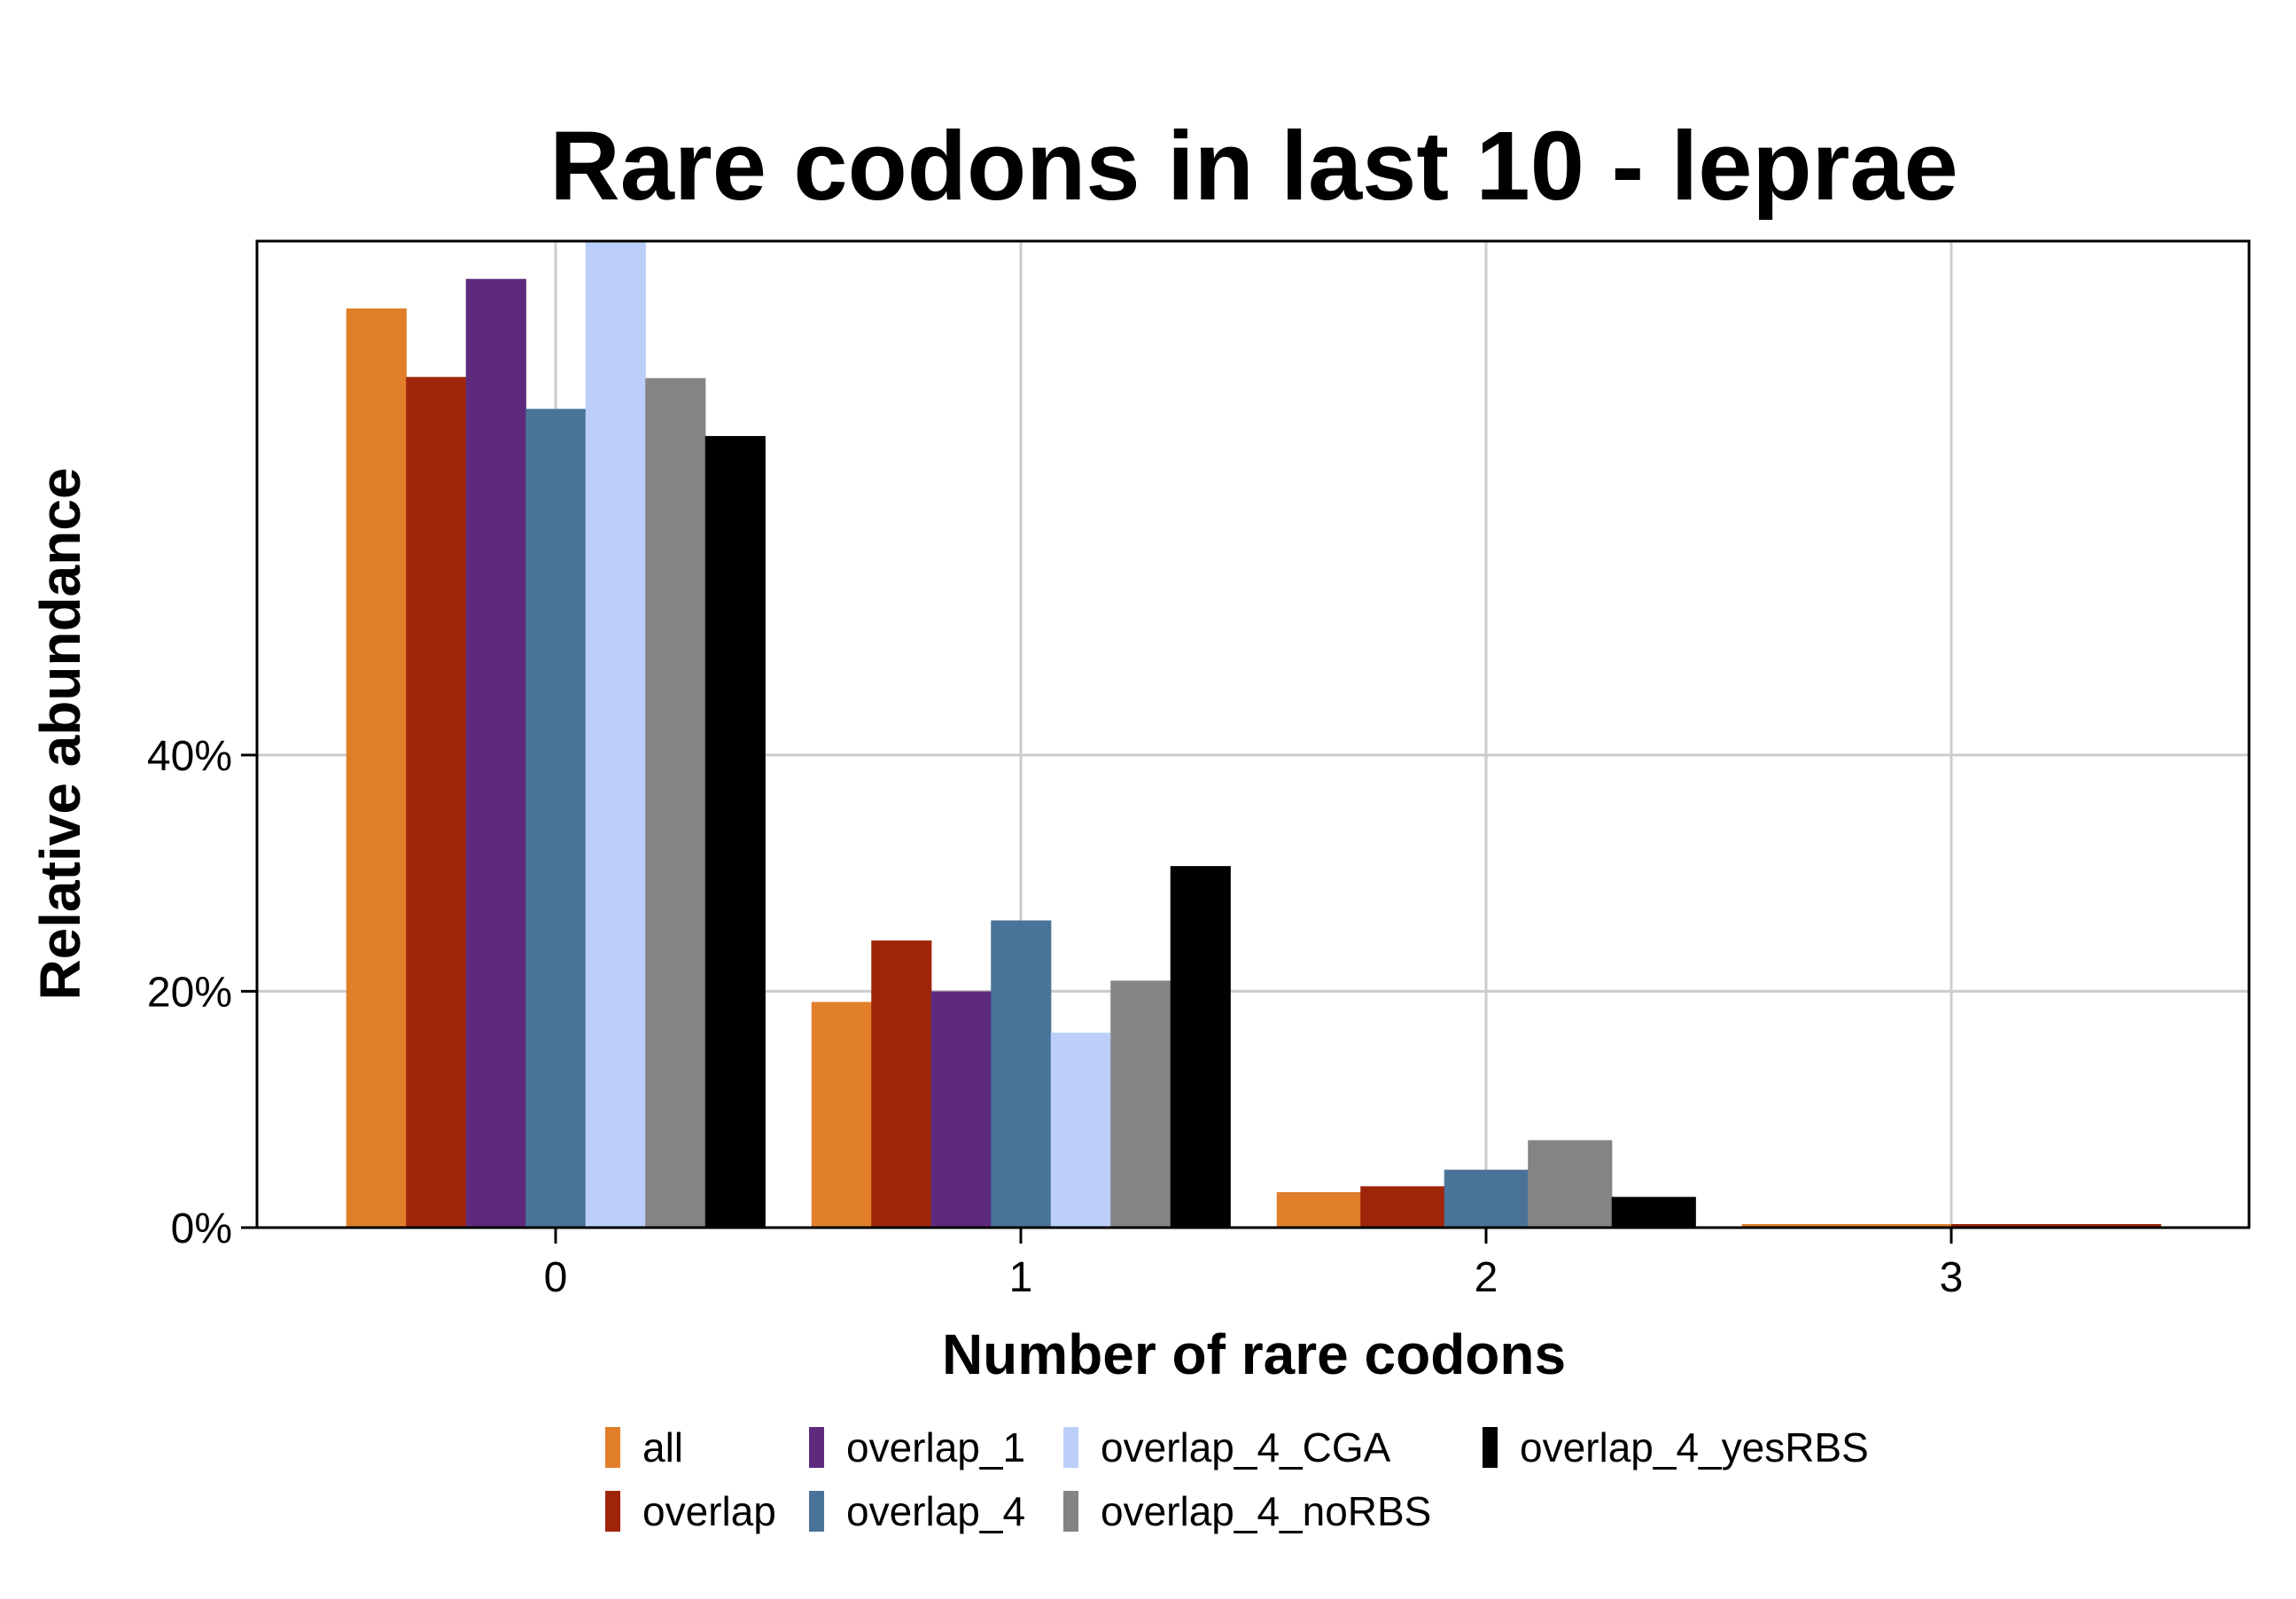 The image size is (2296, 1599). What do you see at coordinates (1952, 1277) in the screenshot?
I see `x-tick-label: 3` at bounding box center [1952, 1277].